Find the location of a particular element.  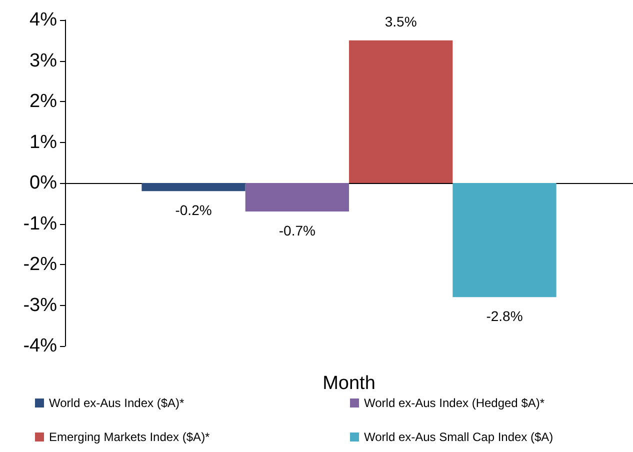

x-axis-title: Month is located at coordinates (349, 383).